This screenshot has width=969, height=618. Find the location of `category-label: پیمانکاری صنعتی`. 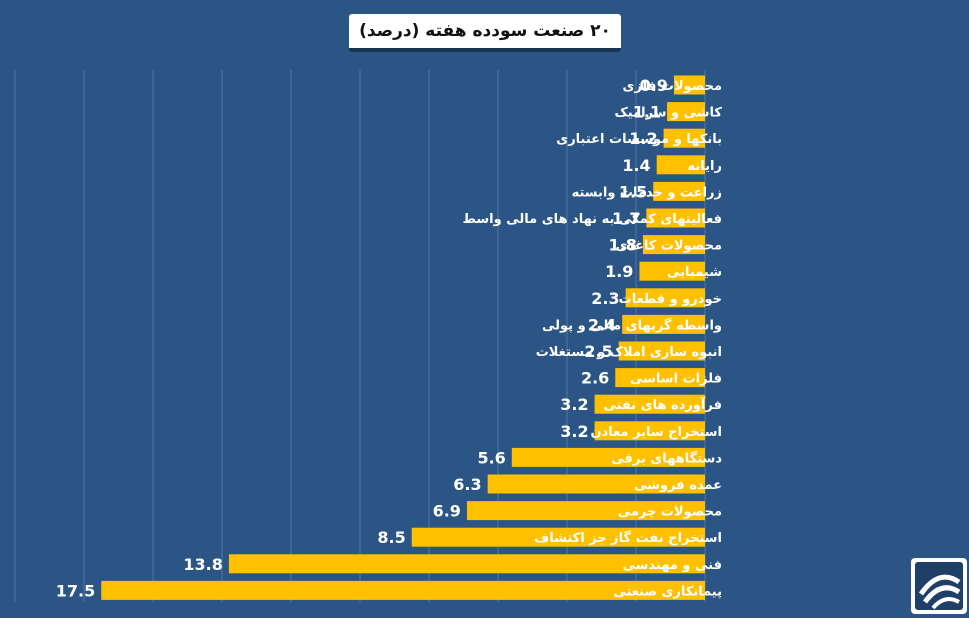

category-label: پیمانکاری صنعتی is located at coordinates (667, 591).